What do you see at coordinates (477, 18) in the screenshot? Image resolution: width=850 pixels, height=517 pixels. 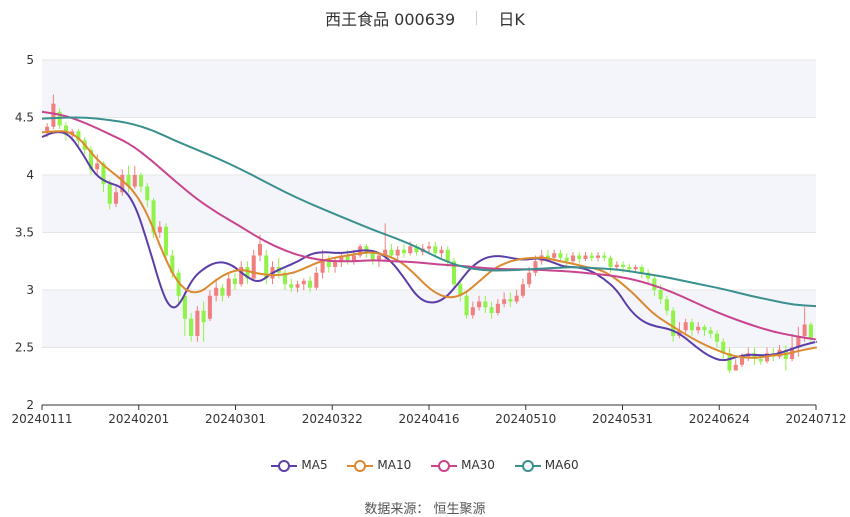 I see `title-separator` at bounding box center [477, 18].